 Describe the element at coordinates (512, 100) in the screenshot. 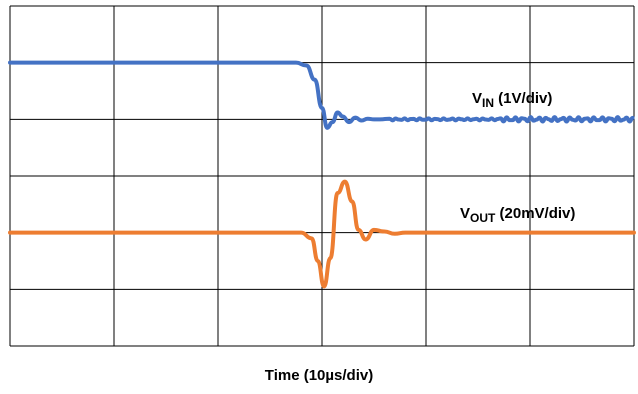

I see `vin-series-label: VIN (1V/div)` at that location.